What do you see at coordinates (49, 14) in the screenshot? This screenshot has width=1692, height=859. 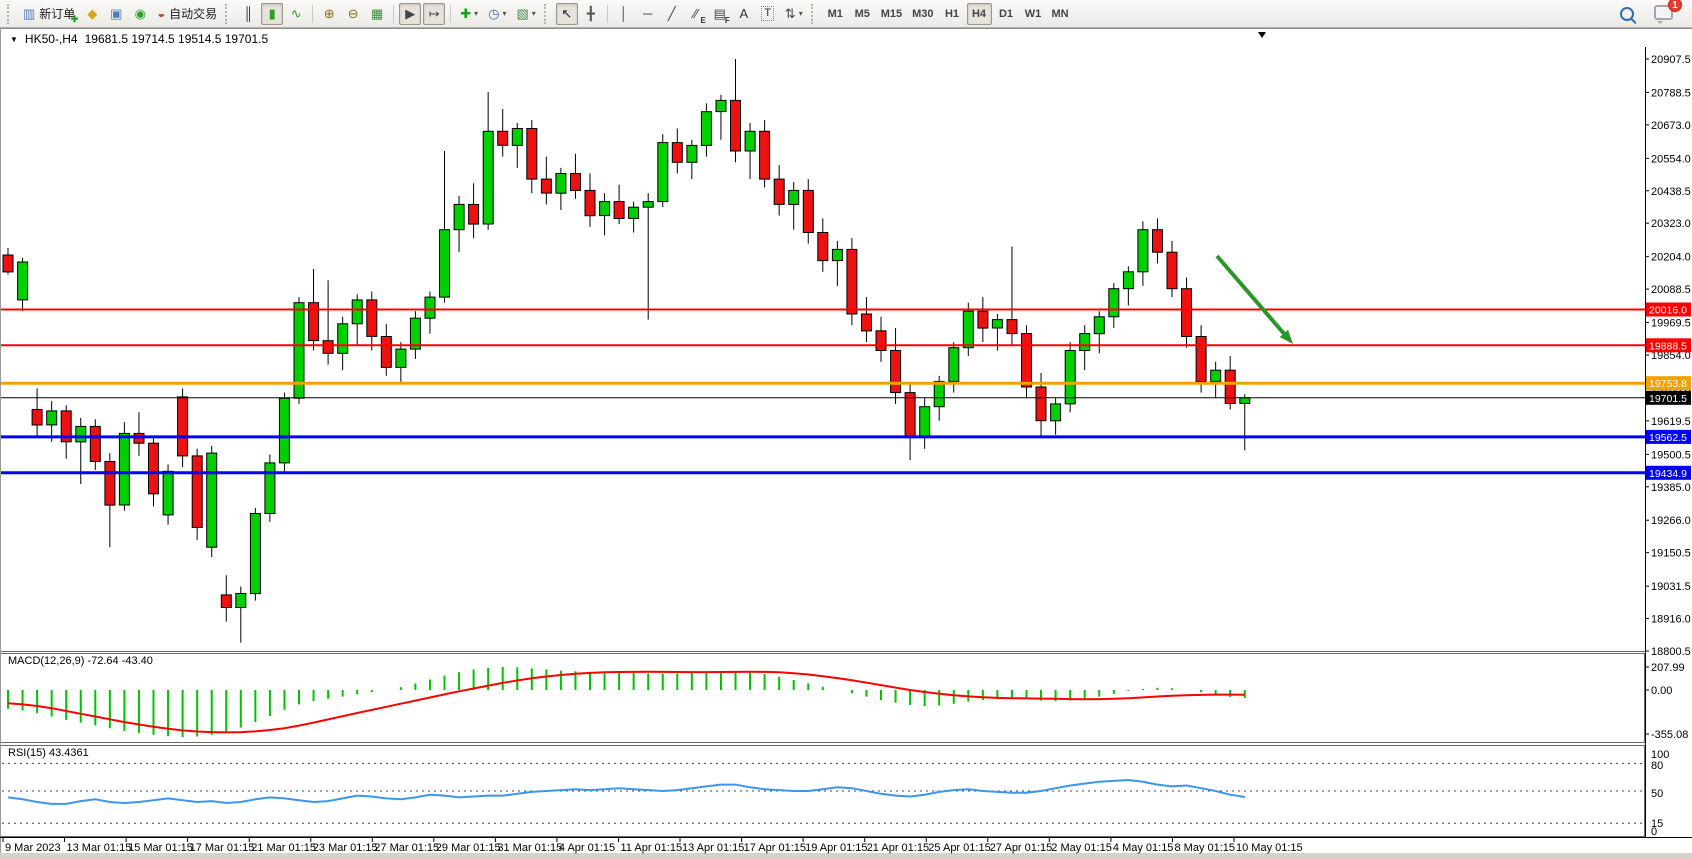 I see `new-order-button: ▥ ✚ 新订单` at bounding box center [49, 14].